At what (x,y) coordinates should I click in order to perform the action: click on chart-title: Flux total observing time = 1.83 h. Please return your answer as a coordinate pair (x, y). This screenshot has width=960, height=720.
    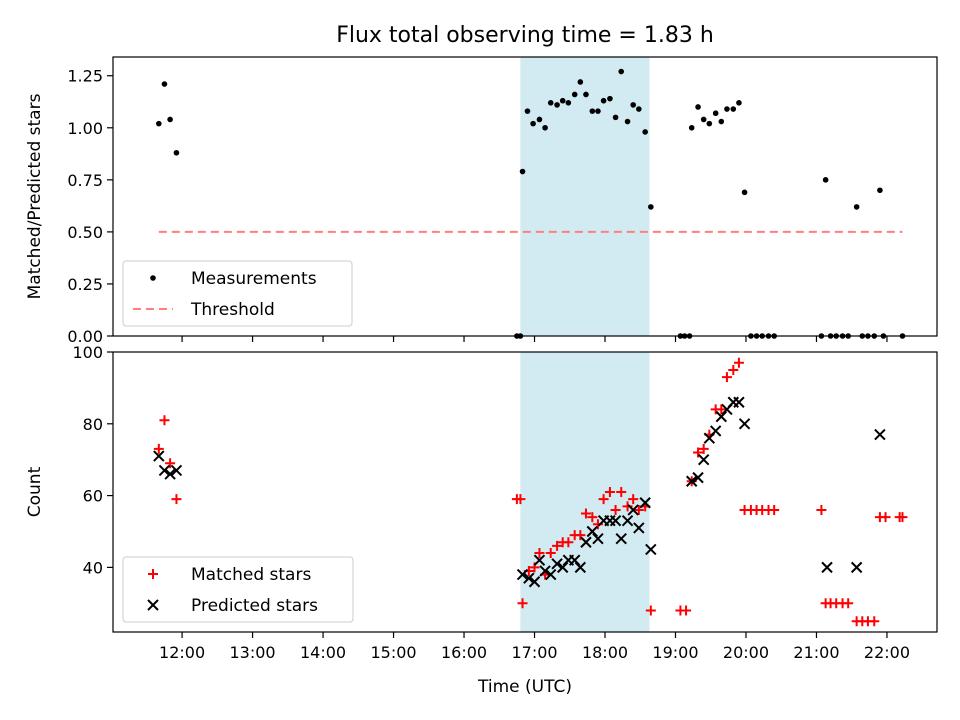
    Looking at the image, I should click on (525, 35).